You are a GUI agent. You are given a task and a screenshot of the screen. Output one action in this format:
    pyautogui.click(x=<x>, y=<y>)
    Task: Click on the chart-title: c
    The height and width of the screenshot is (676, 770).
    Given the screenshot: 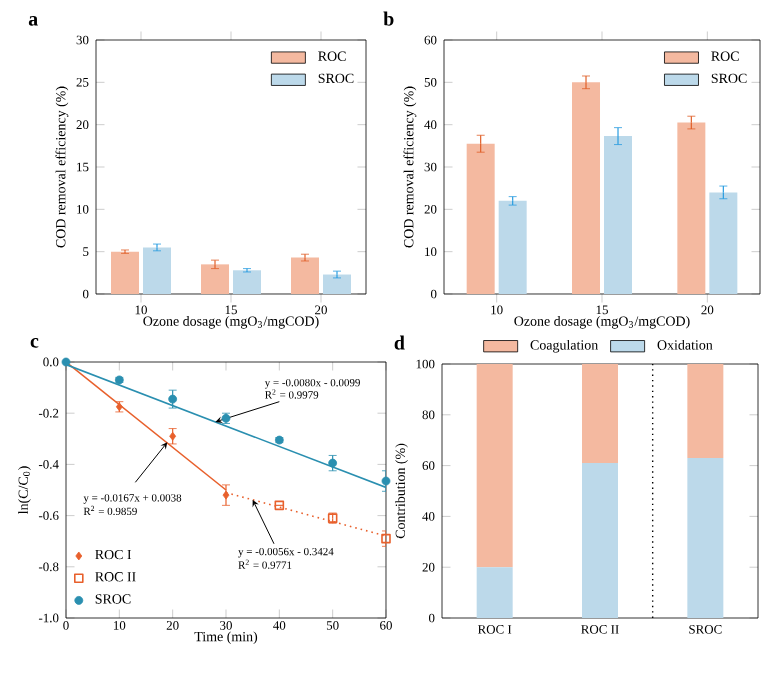 What is the action you would take?
    pyautogui.click(x=34, y=343)
    